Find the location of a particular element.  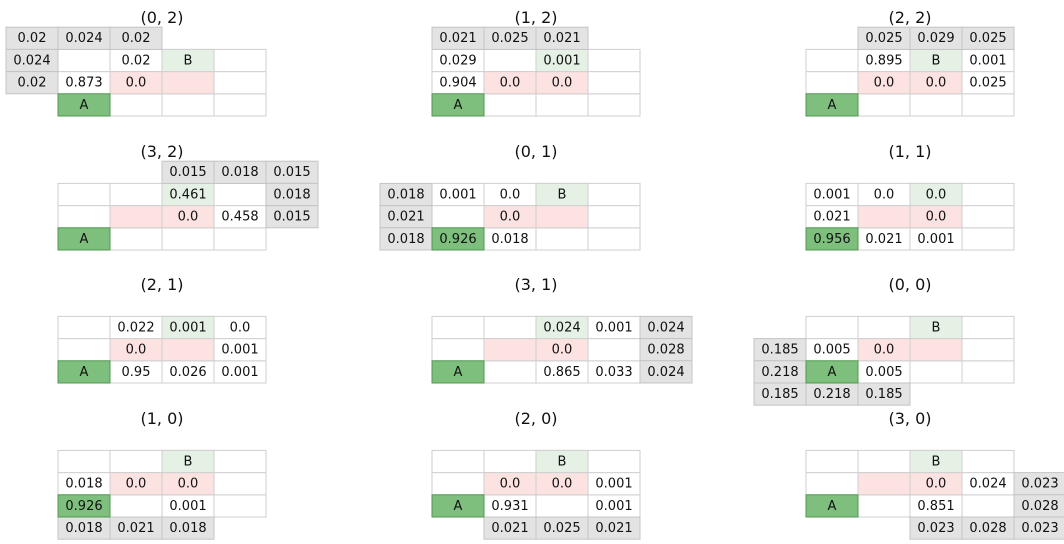

probability-value: 0.015 is located at coordinates (187, 172).